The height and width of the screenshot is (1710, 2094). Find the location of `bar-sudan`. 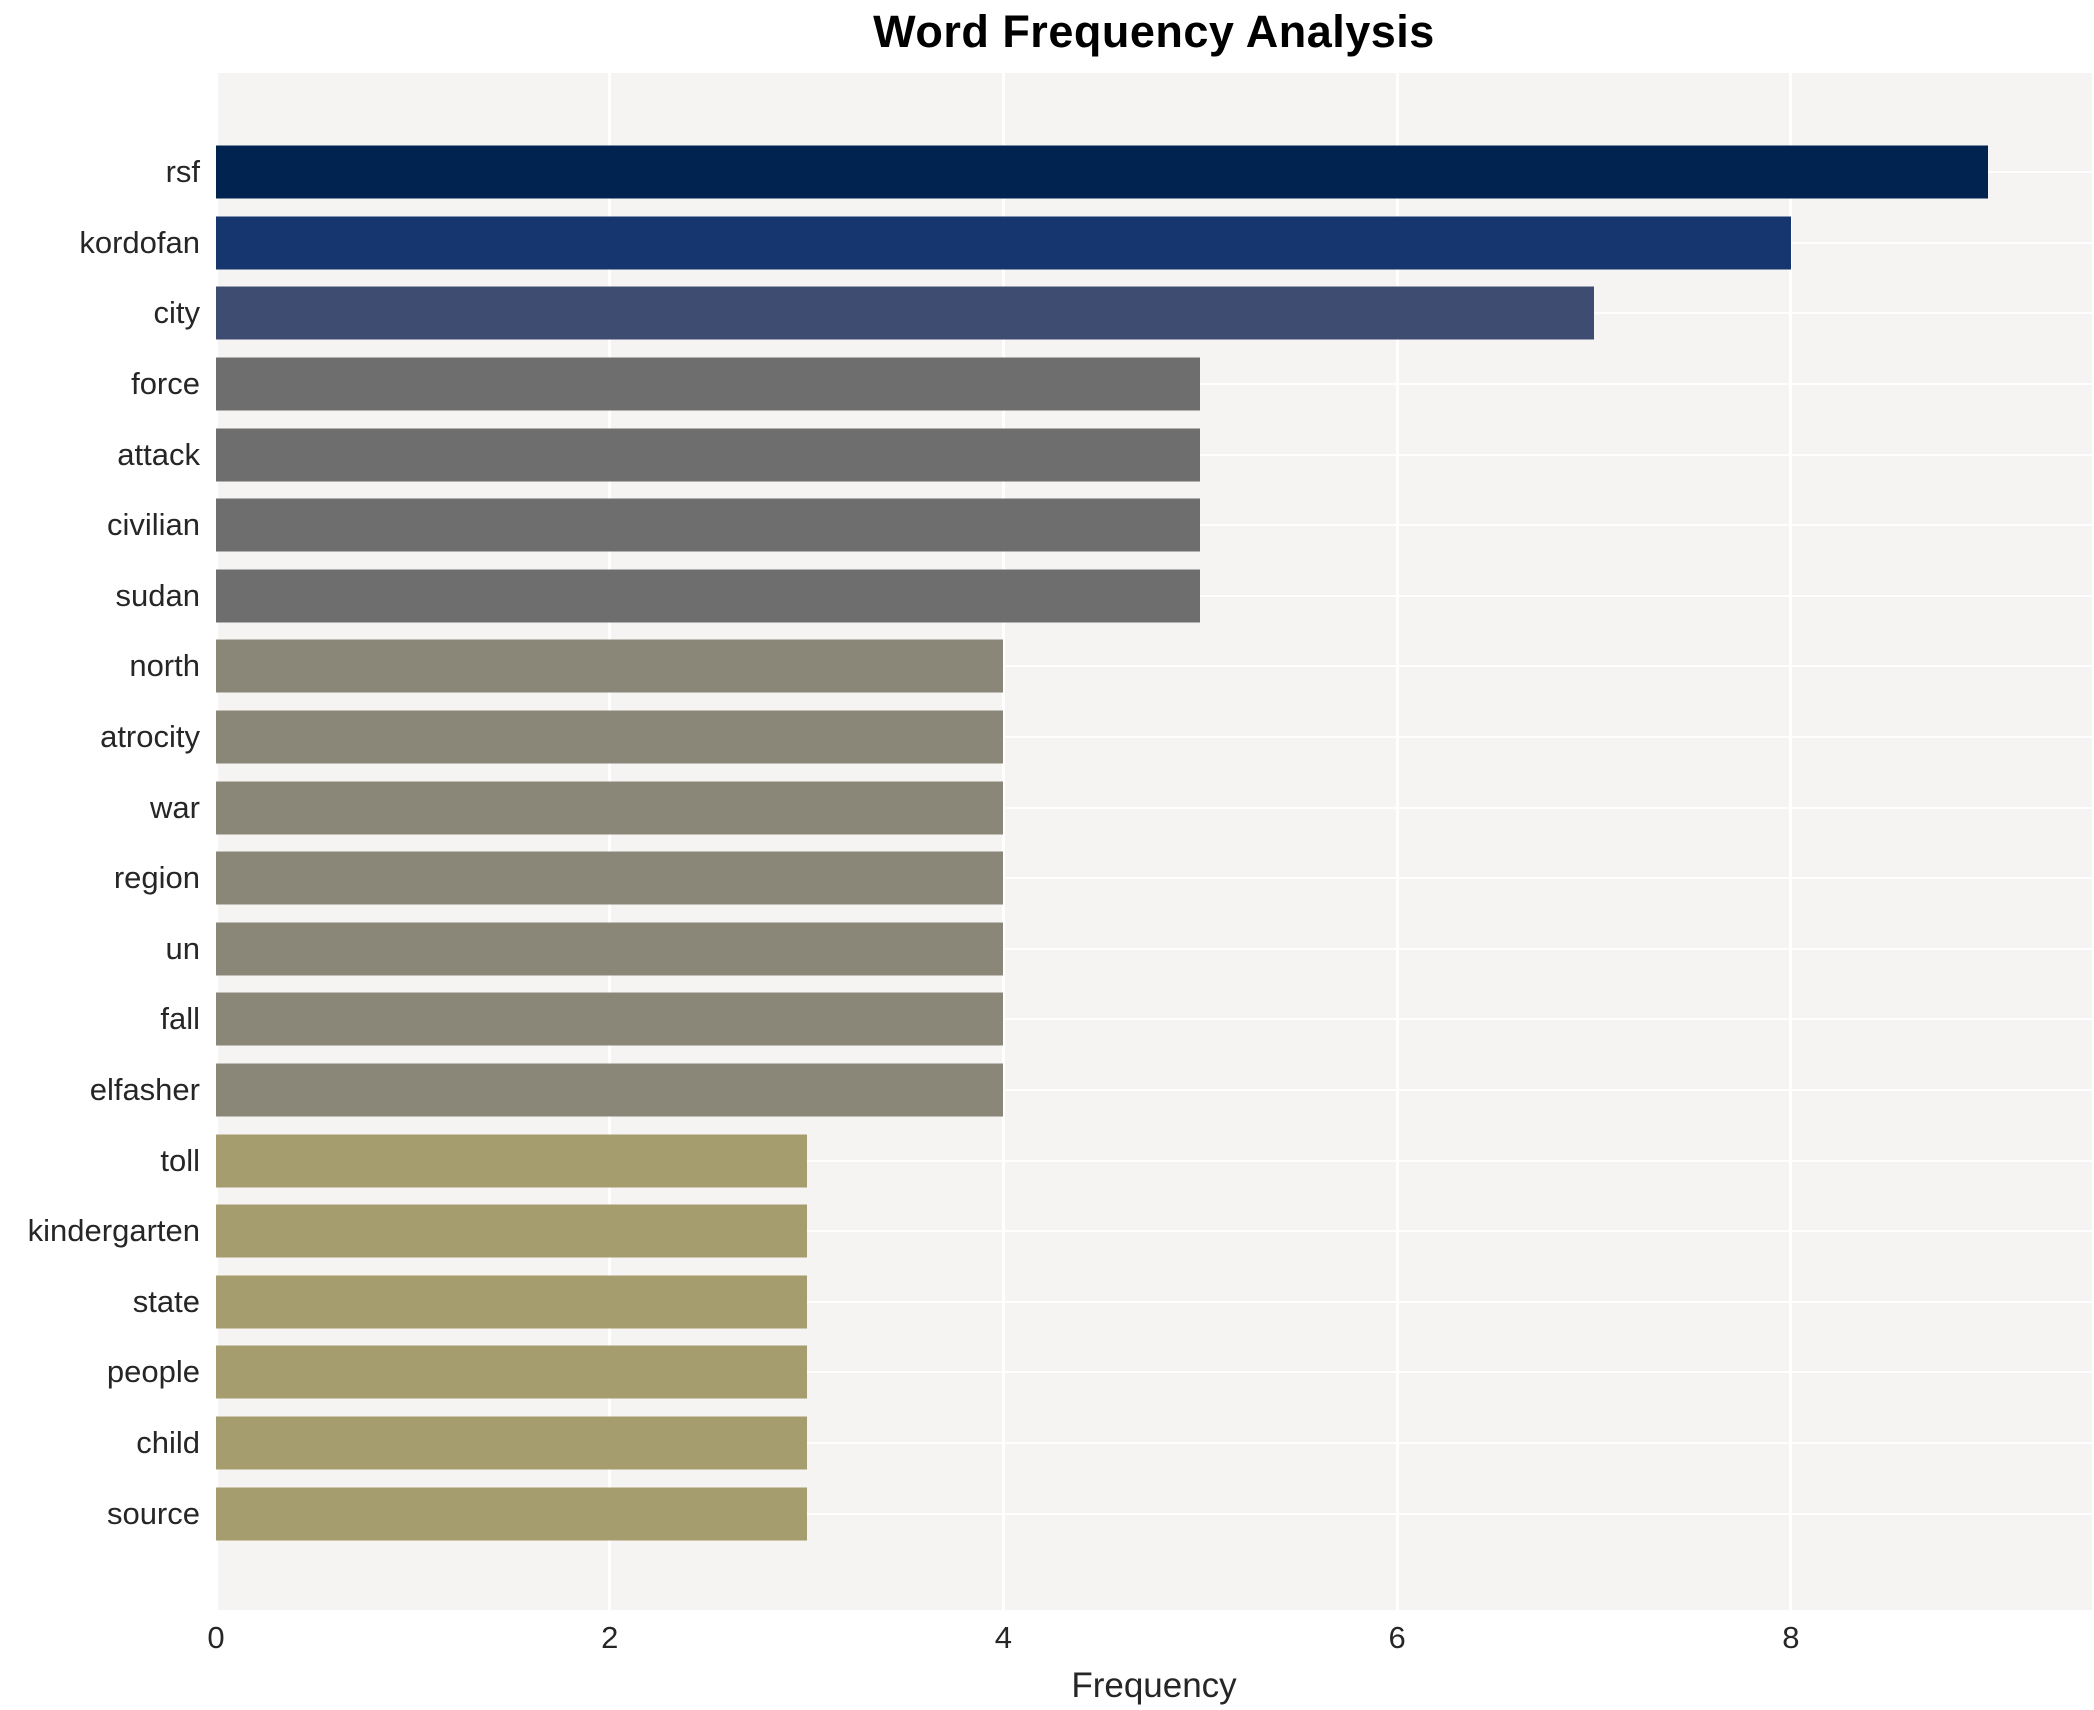

bar-sudan is located at coordinates (708, 596).